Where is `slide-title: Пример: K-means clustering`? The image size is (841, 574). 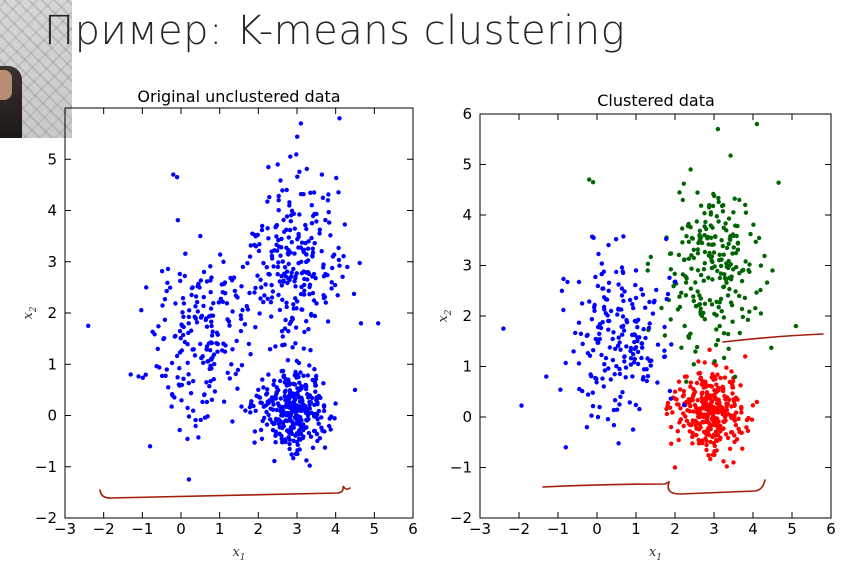
slide-title: Пример: K-means clustering is located at coordinates (335, 31).